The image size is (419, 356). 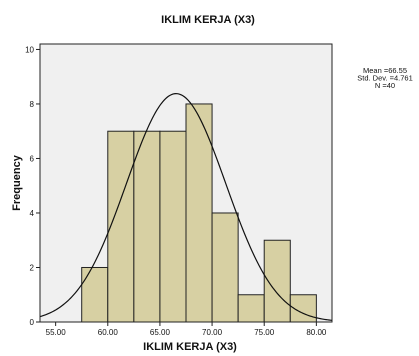 What do you see at coordinates (29, 49) in the screenshot?
I see `y-tick-label: 10` at bounding box center [29, 49].